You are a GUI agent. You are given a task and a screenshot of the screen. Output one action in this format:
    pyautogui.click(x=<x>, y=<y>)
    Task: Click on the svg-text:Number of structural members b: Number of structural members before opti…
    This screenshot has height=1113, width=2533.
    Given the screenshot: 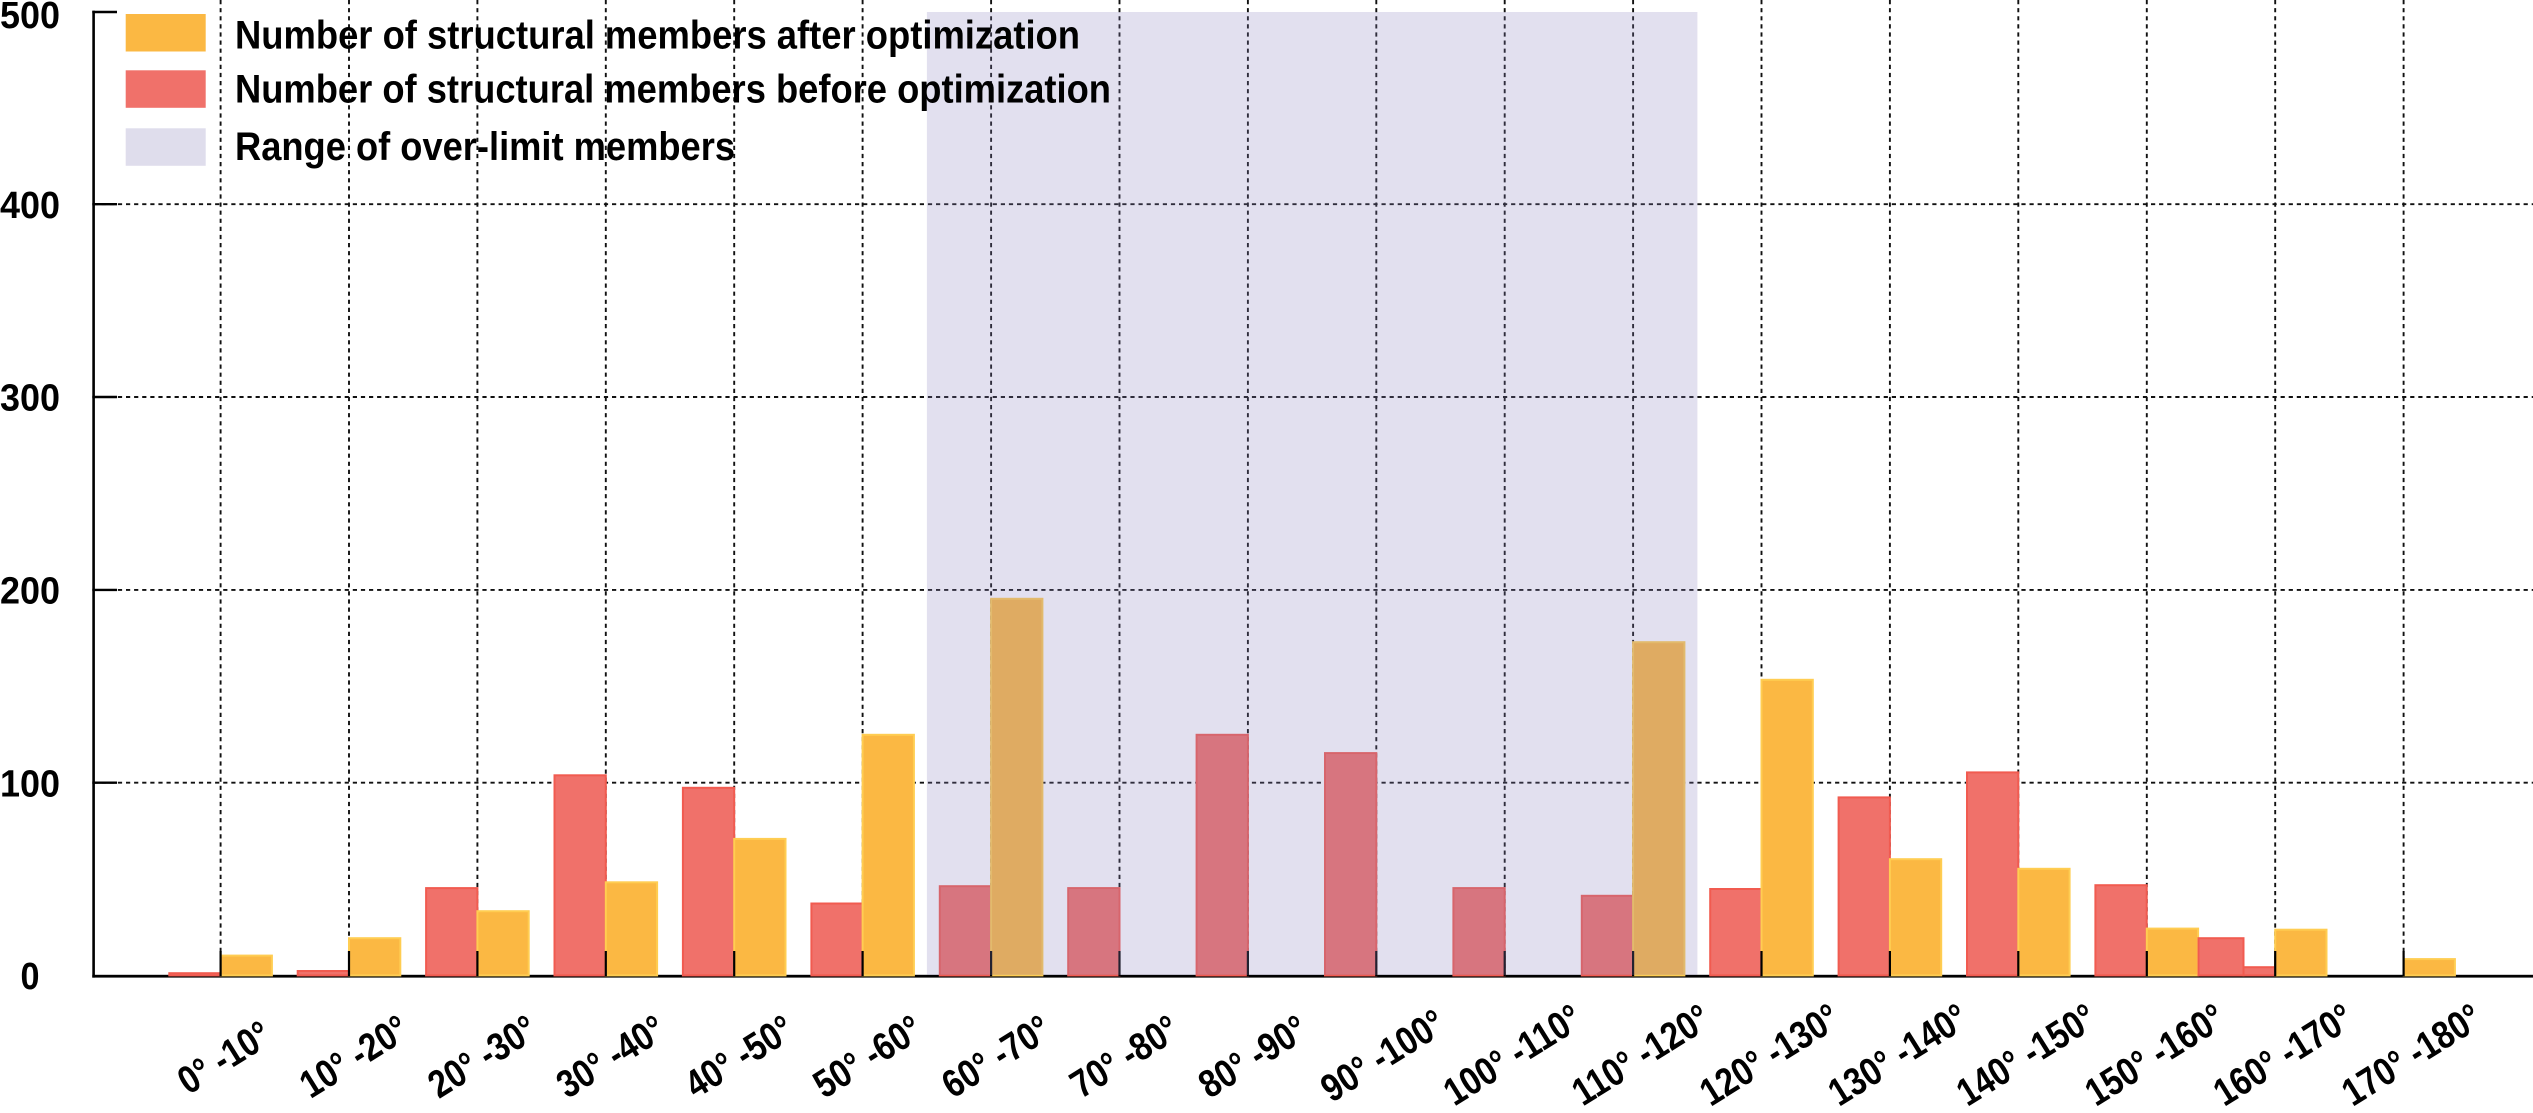 What is the action you would take?
    pyautogui.click(x=673, y=90)
    